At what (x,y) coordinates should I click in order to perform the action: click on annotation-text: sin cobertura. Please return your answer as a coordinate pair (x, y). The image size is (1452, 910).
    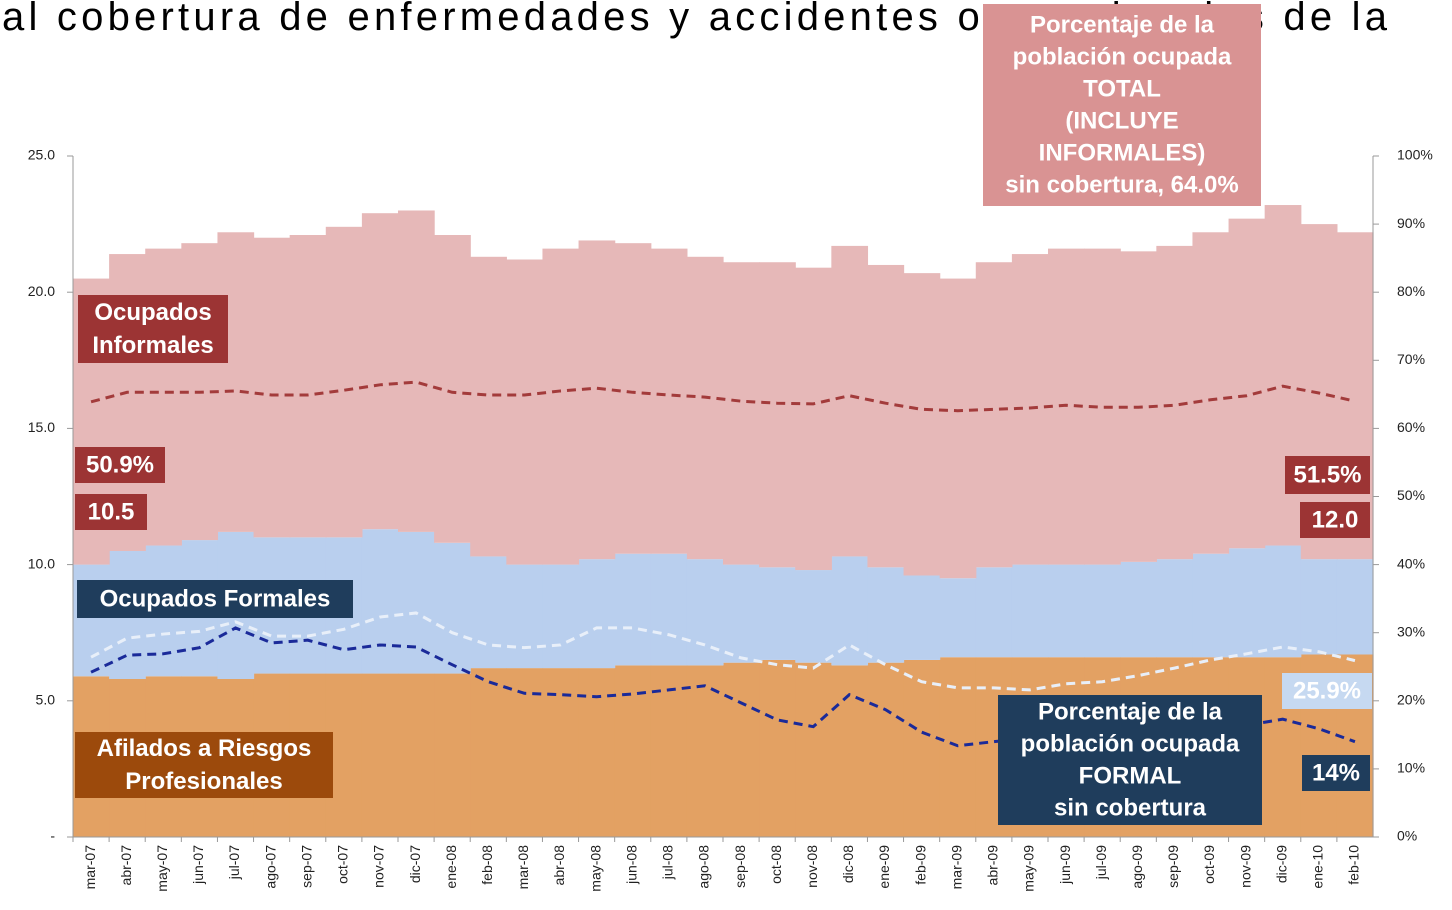
    Looking at the image, I should click on (1130, 807).